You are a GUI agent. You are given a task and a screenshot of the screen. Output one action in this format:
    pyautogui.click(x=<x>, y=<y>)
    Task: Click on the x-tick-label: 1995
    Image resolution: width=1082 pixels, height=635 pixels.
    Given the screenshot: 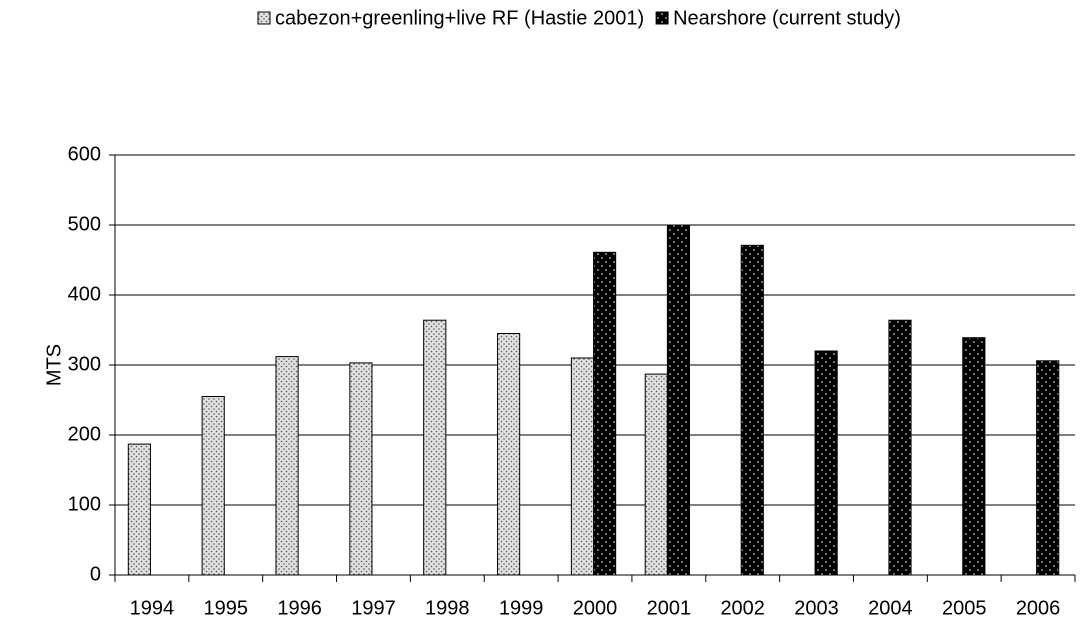 What is the action you would take?
    pyautogui.click(x=226, y=608)
    